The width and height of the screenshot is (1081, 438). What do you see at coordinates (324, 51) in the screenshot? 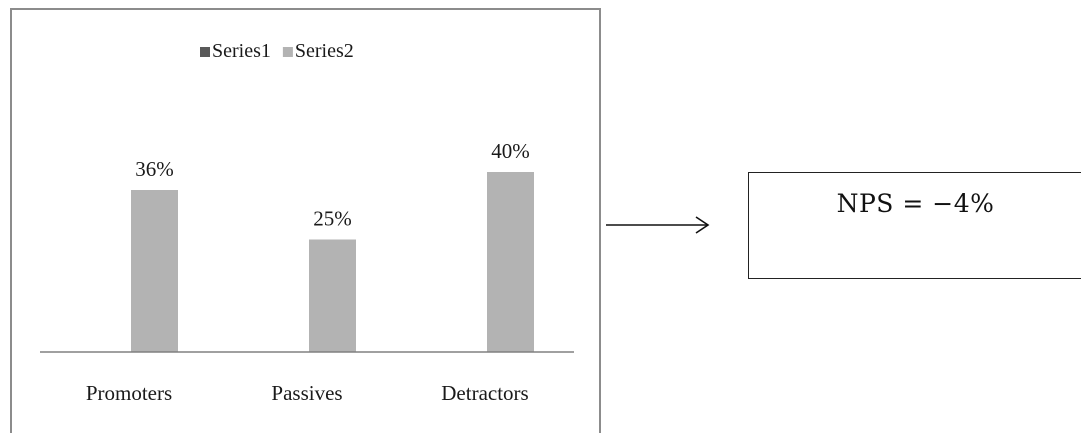
I see `legend-label-2: Series2` at bounding box center [324, 51].